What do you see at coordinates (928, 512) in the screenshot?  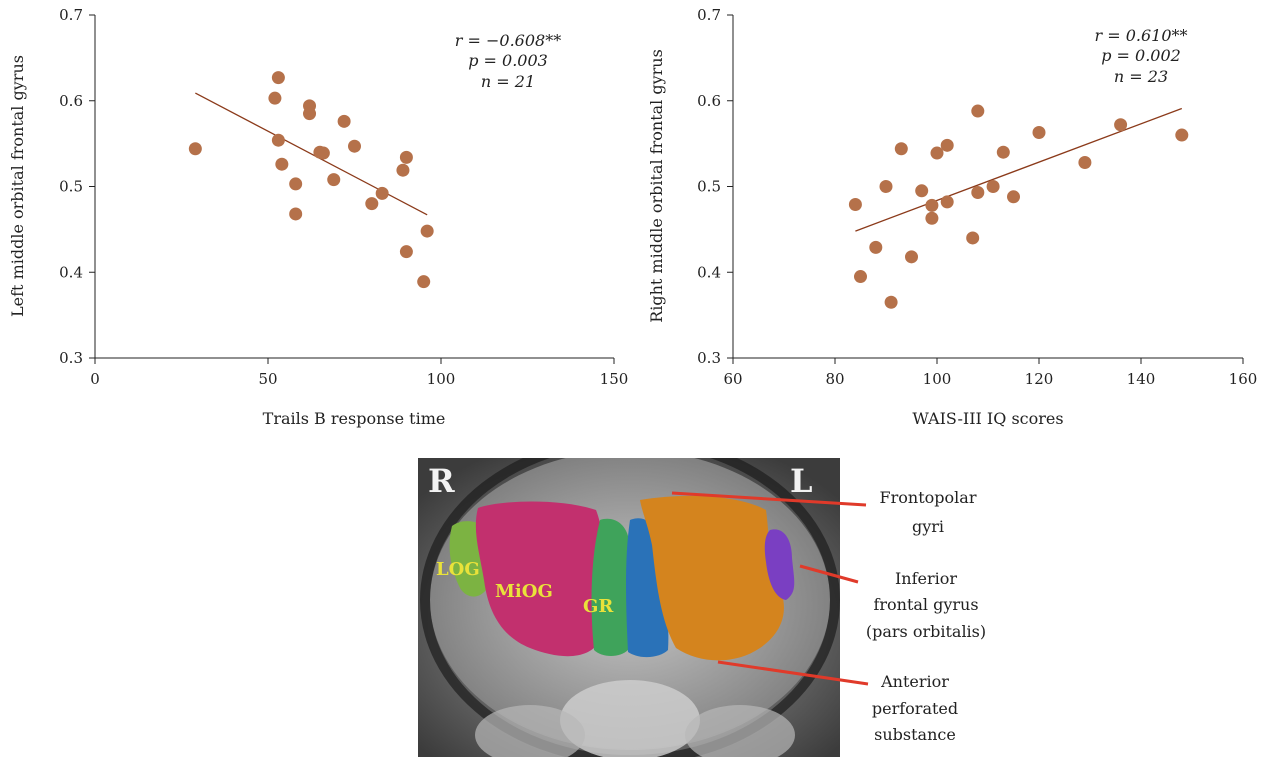 I see `callout-frontopolar: Frontopolar gyri` at bounding box center [928, 512].